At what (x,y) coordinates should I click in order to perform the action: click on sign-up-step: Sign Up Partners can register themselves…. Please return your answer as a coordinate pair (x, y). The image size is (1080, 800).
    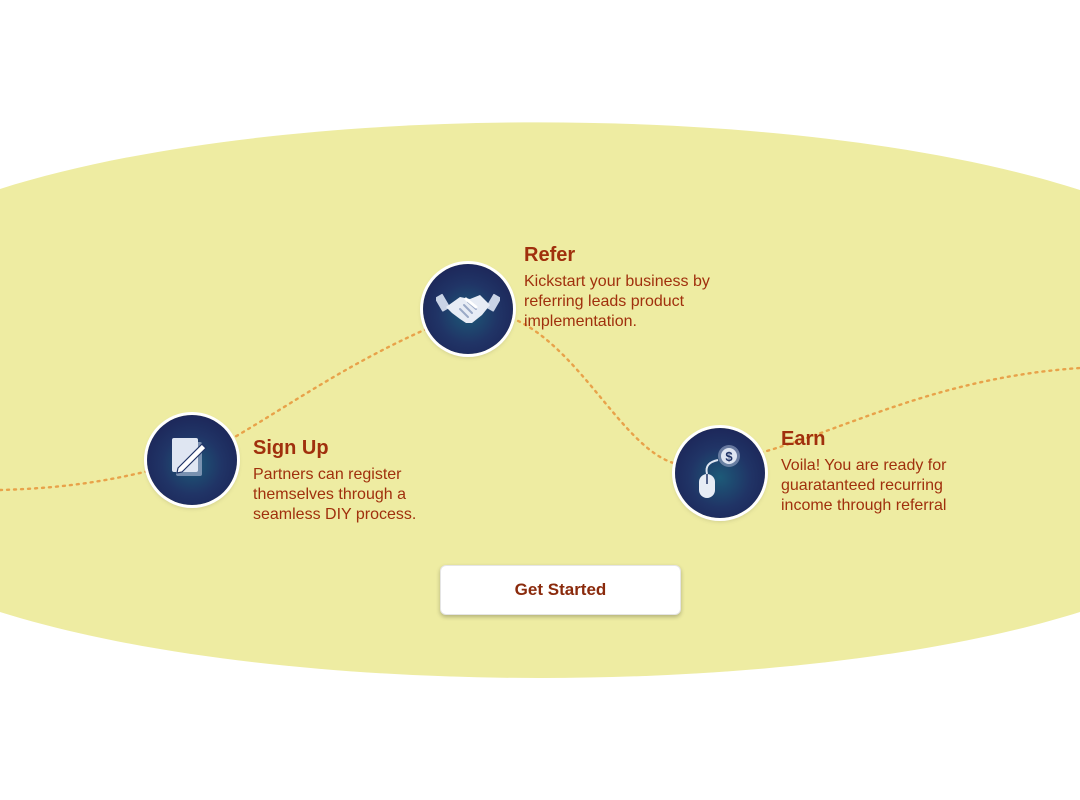
    Looking at the image, I should click on (345, 481).